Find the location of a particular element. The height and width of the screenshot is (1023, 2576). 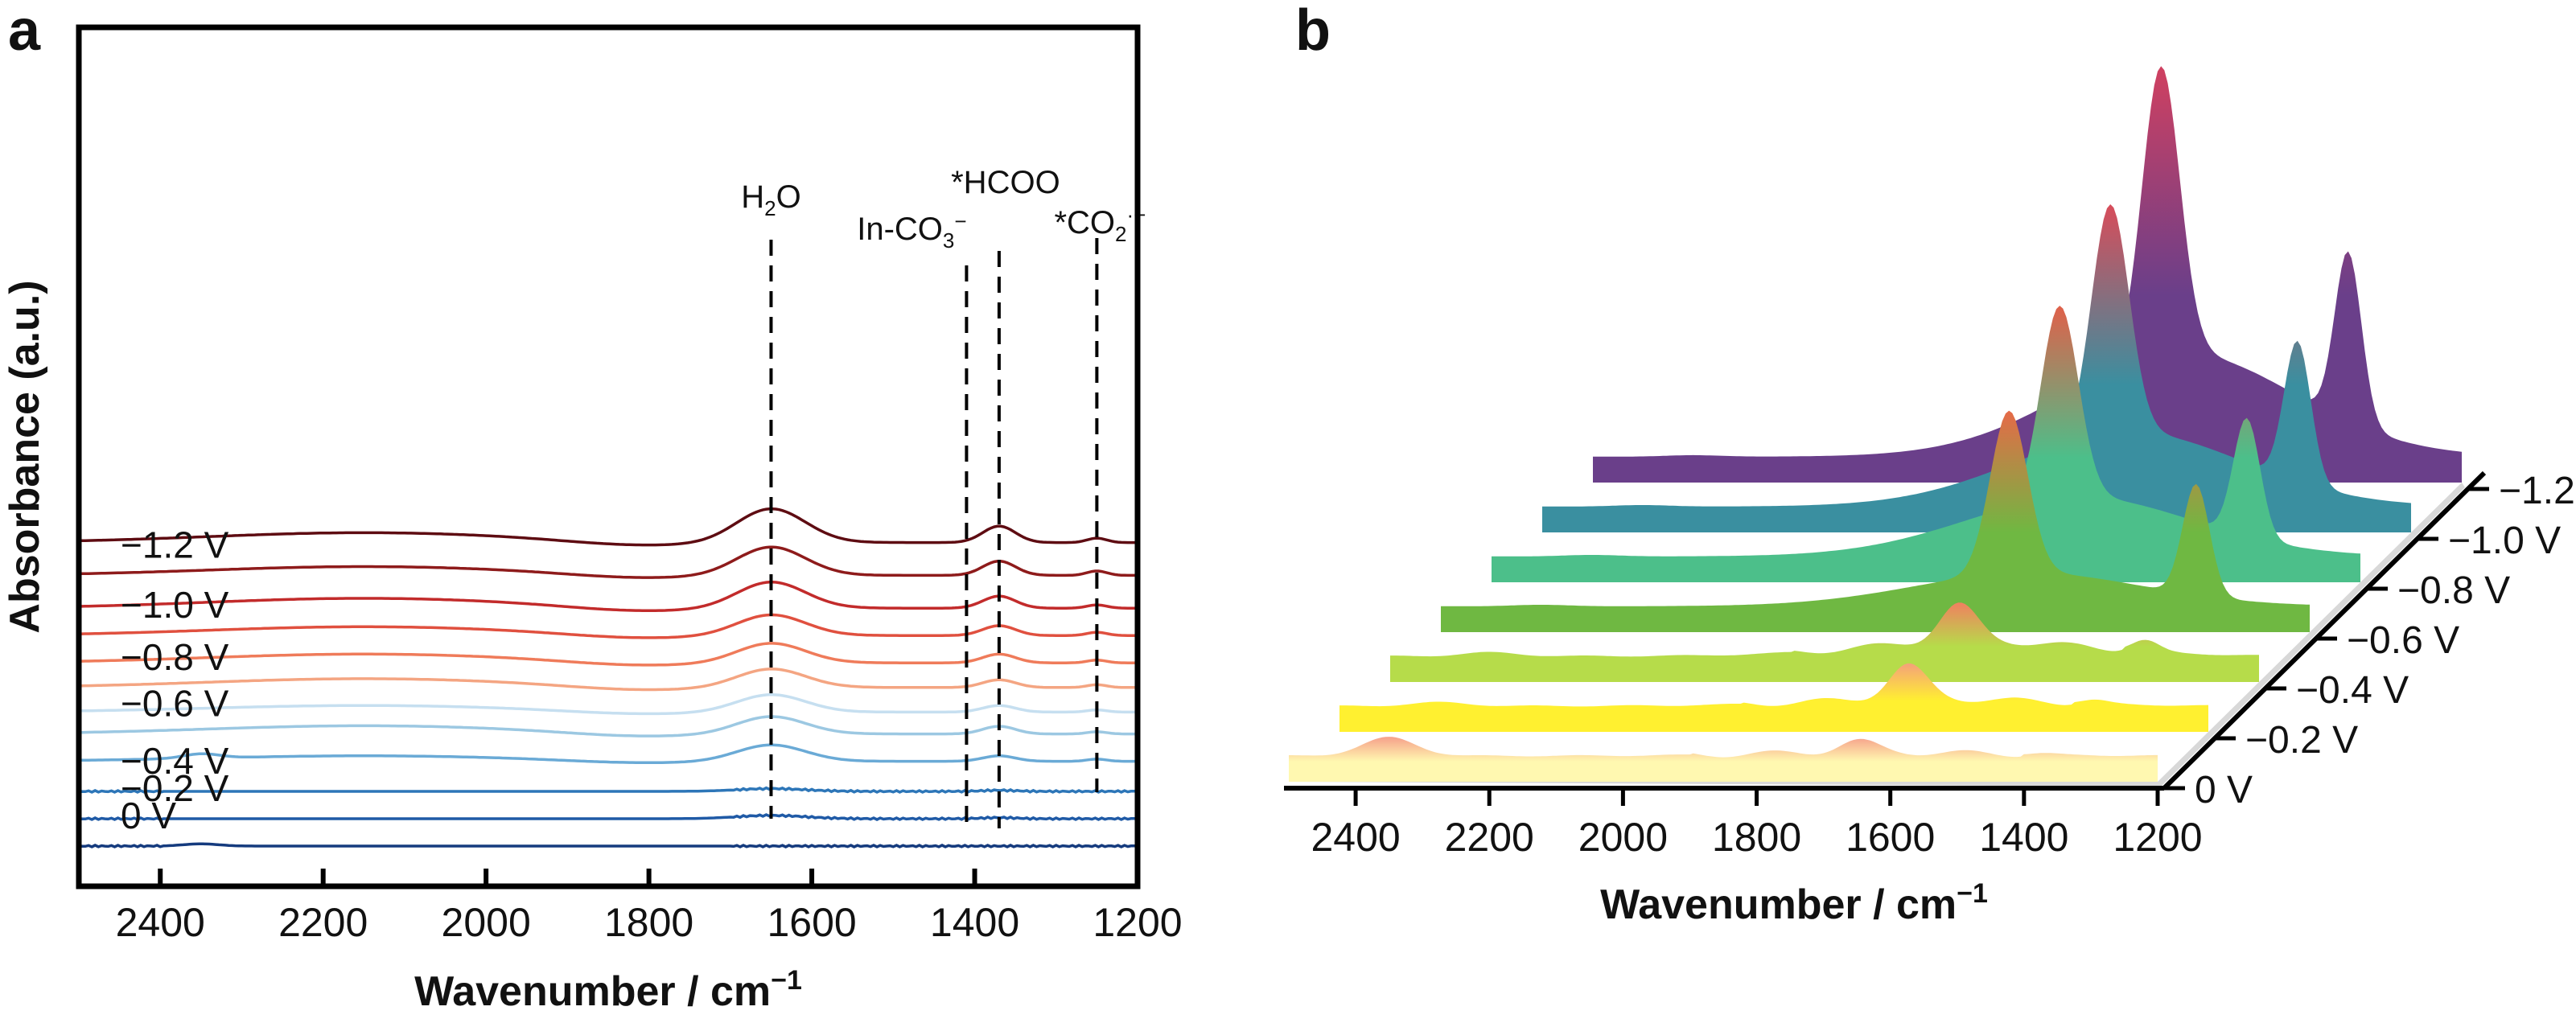

x-tick-label-1: 2200 is located at coordinates (323, 922).